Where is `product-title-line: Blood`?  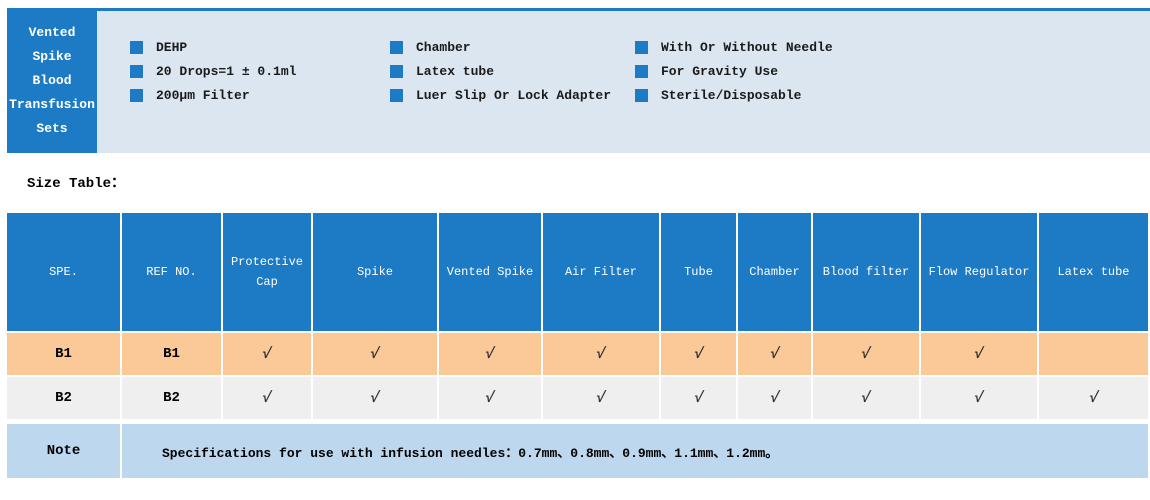 product-title-line: Blood is located at coordinates (52, 80).